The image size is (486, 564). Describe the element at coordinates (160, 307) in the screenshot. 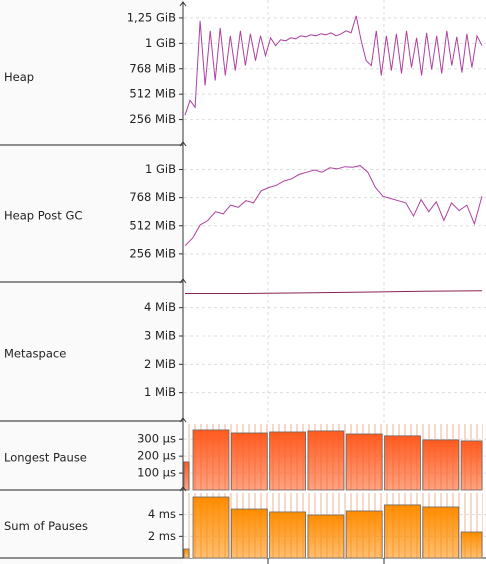

I see `y-tick-label: 4 MiB` at that location.